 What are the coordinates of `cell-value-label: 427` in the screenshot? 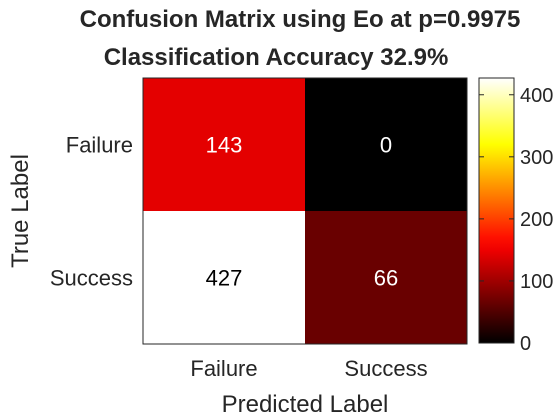 It's located at (224, 278).